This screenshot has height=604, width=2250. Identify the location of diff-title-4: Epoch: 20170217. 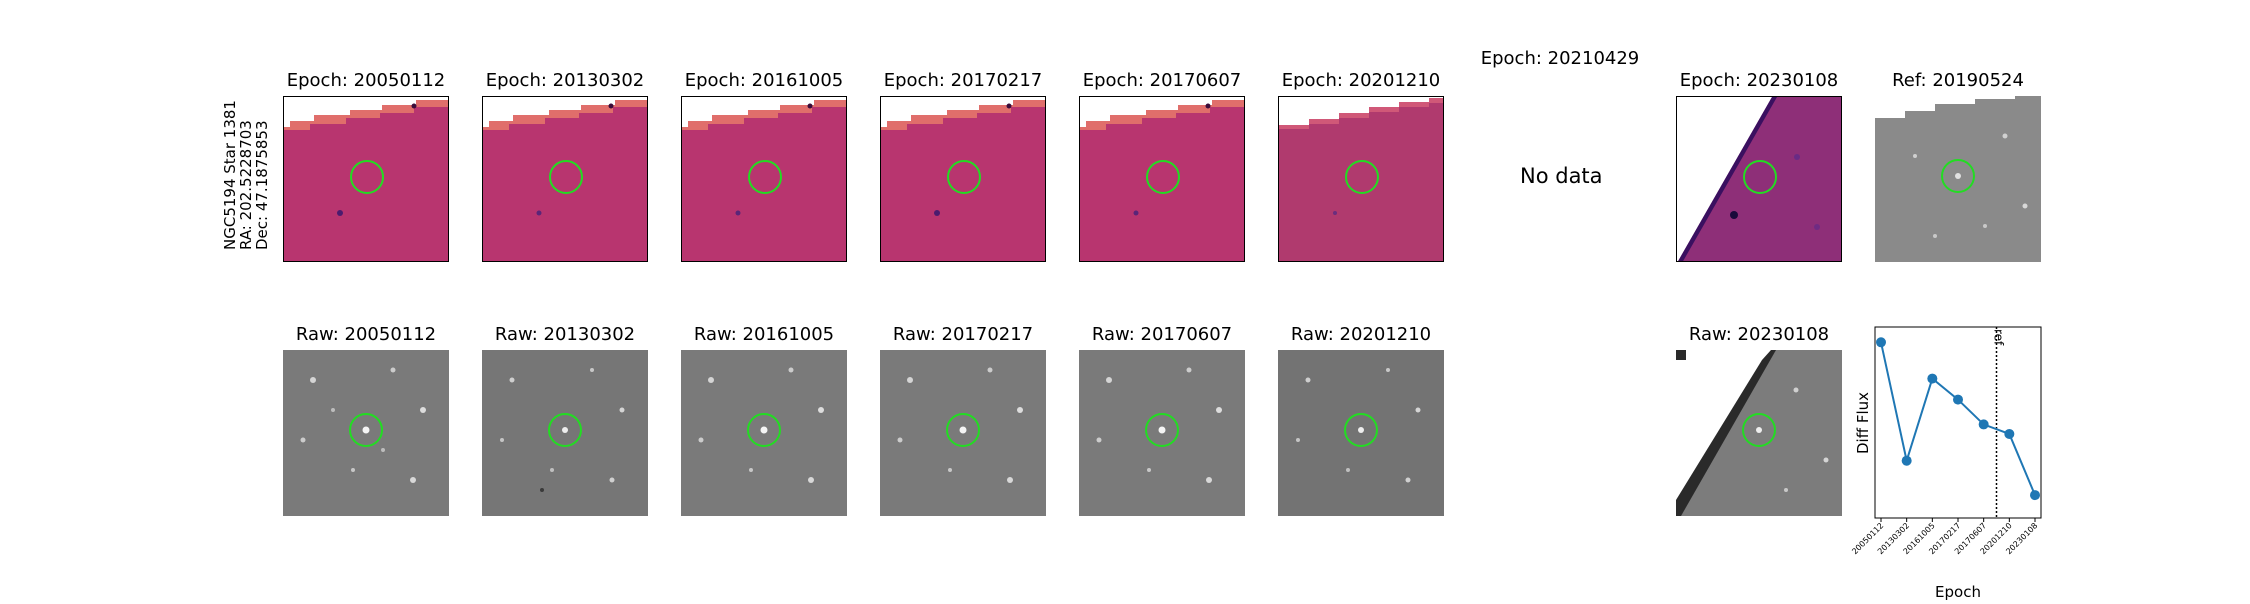
(963, 80).